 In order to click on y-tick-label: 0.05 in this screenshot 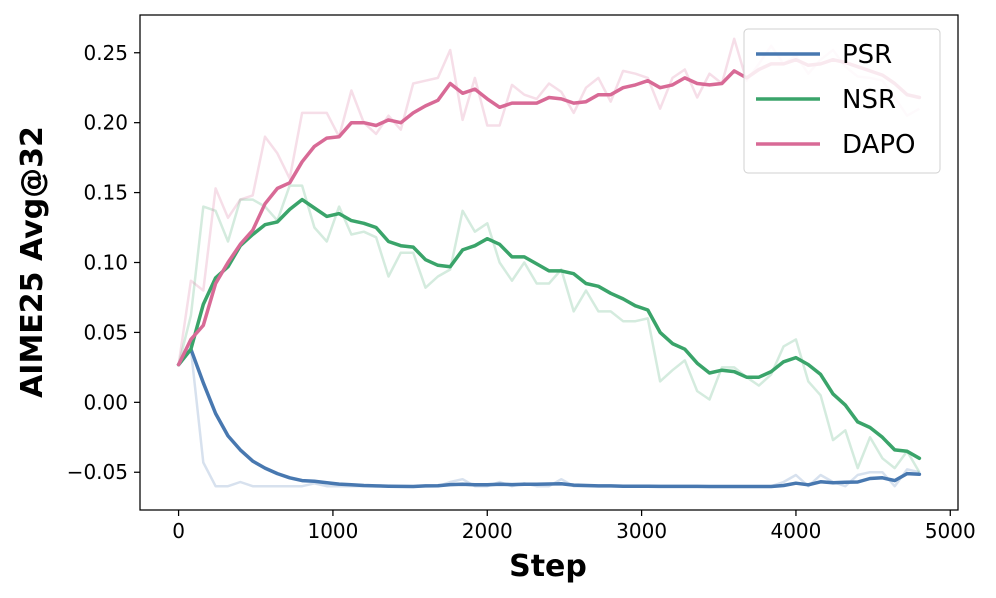, I will do `click(105, 332)`.